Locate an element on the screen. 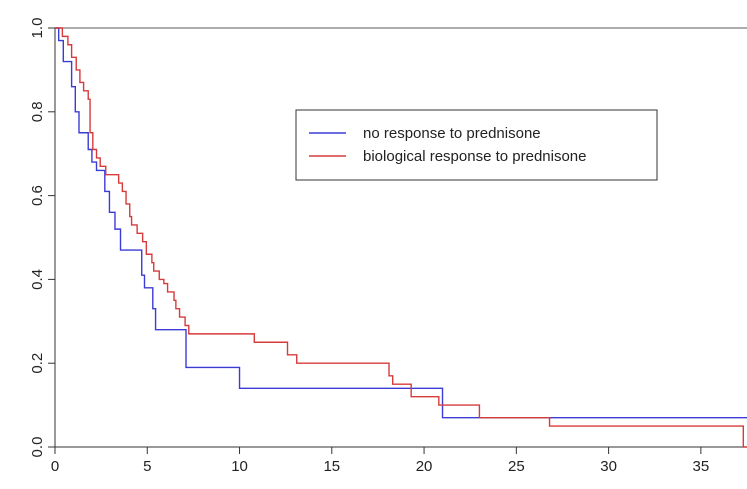  x-tick-label: 5 is located at coordinates (147, 466).